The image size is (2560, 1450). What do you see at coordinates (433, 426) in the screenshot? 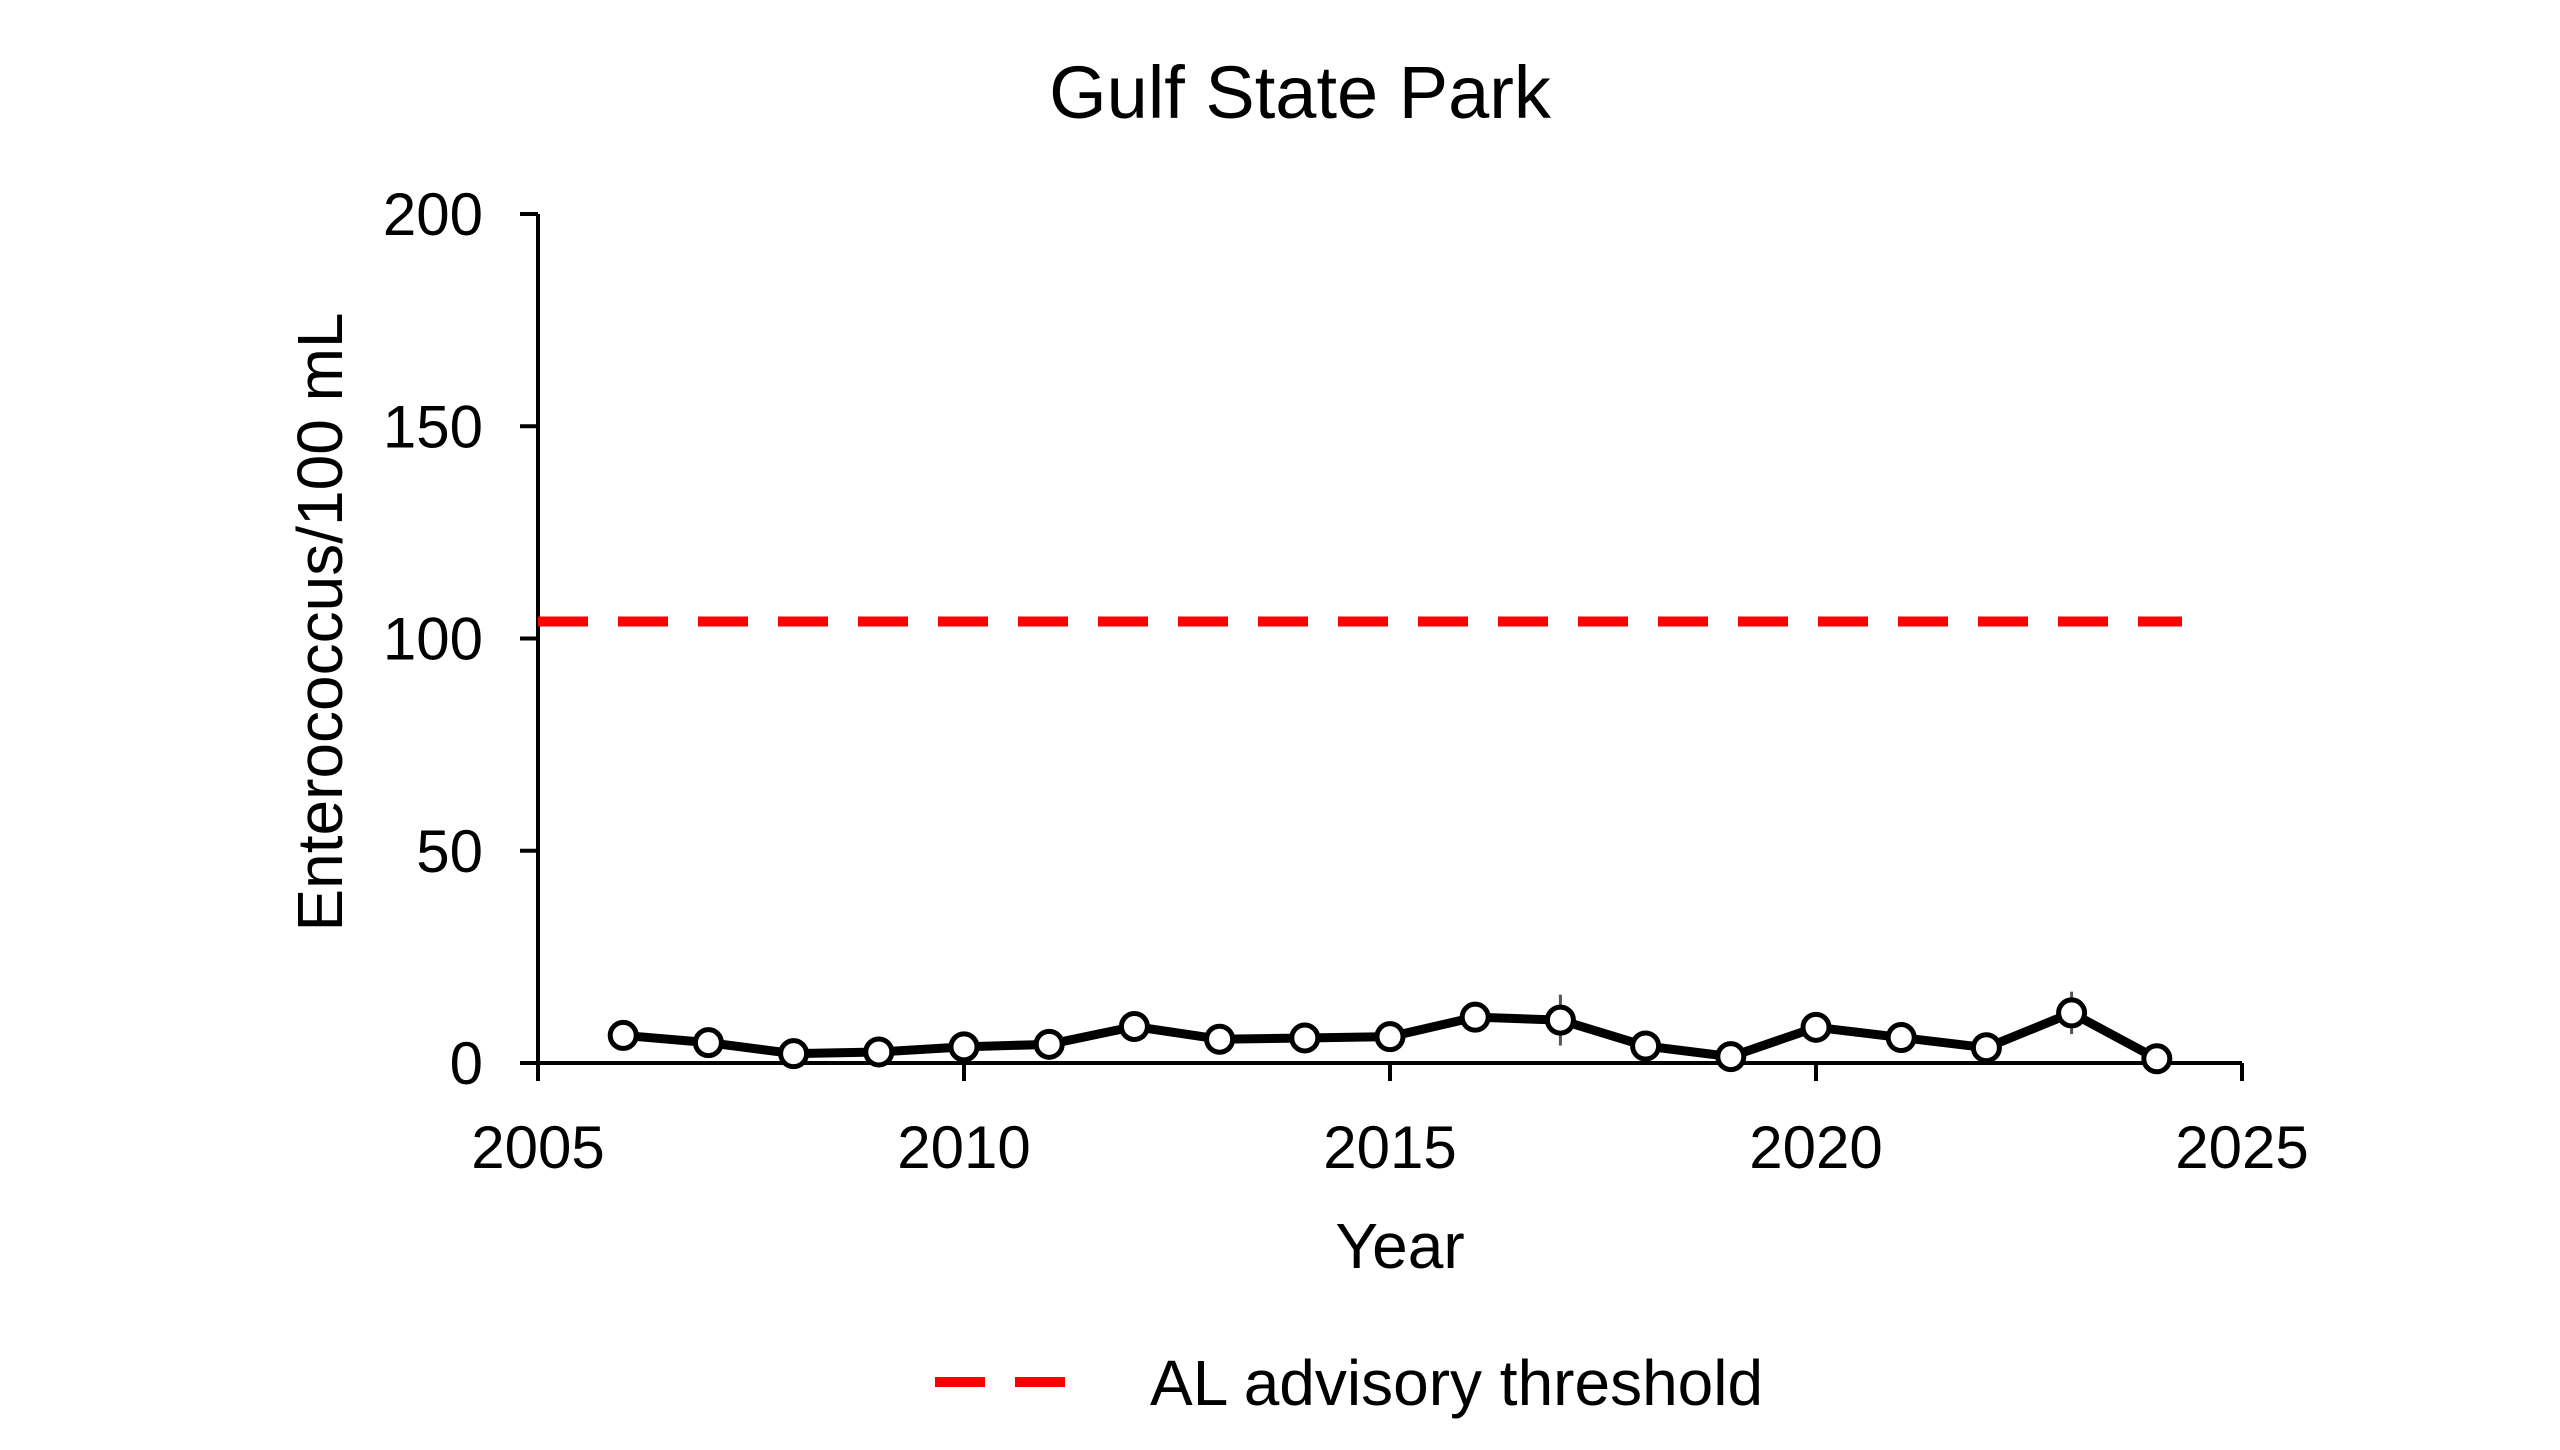
I see `y-tick-label: 150` at bounding box center [433, 426].